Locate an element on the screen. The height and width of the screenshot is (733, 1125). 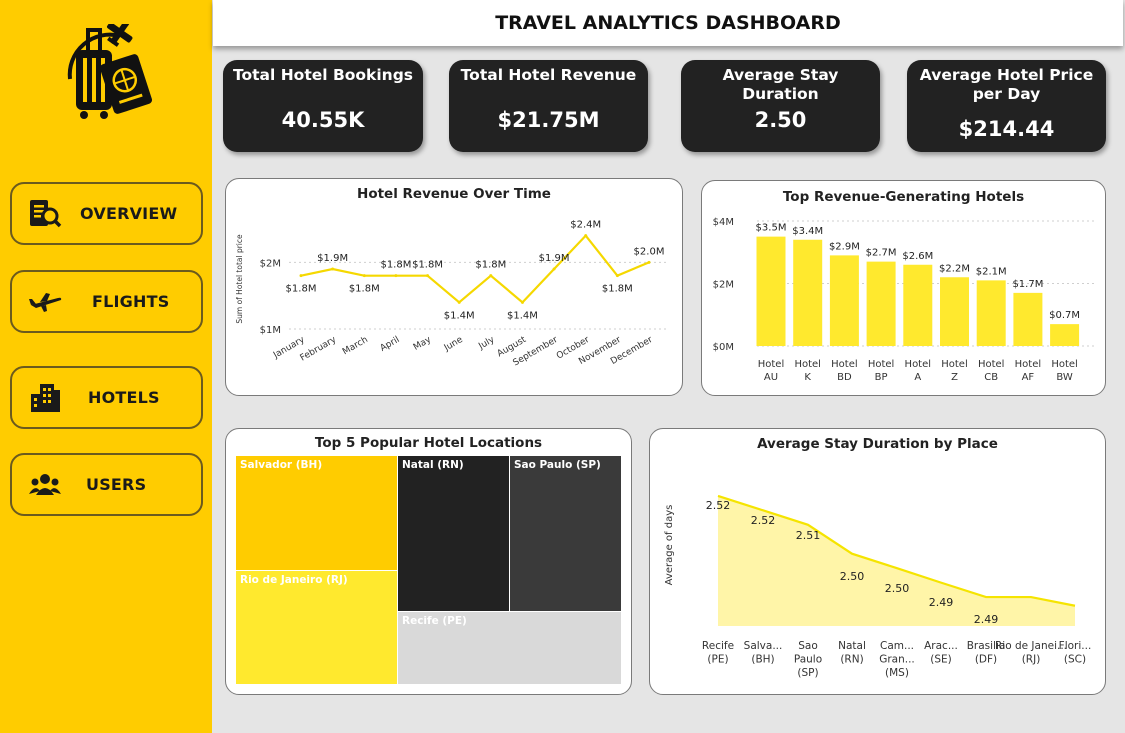
x-tick-label: BW is located at coordinates (1064, 377).